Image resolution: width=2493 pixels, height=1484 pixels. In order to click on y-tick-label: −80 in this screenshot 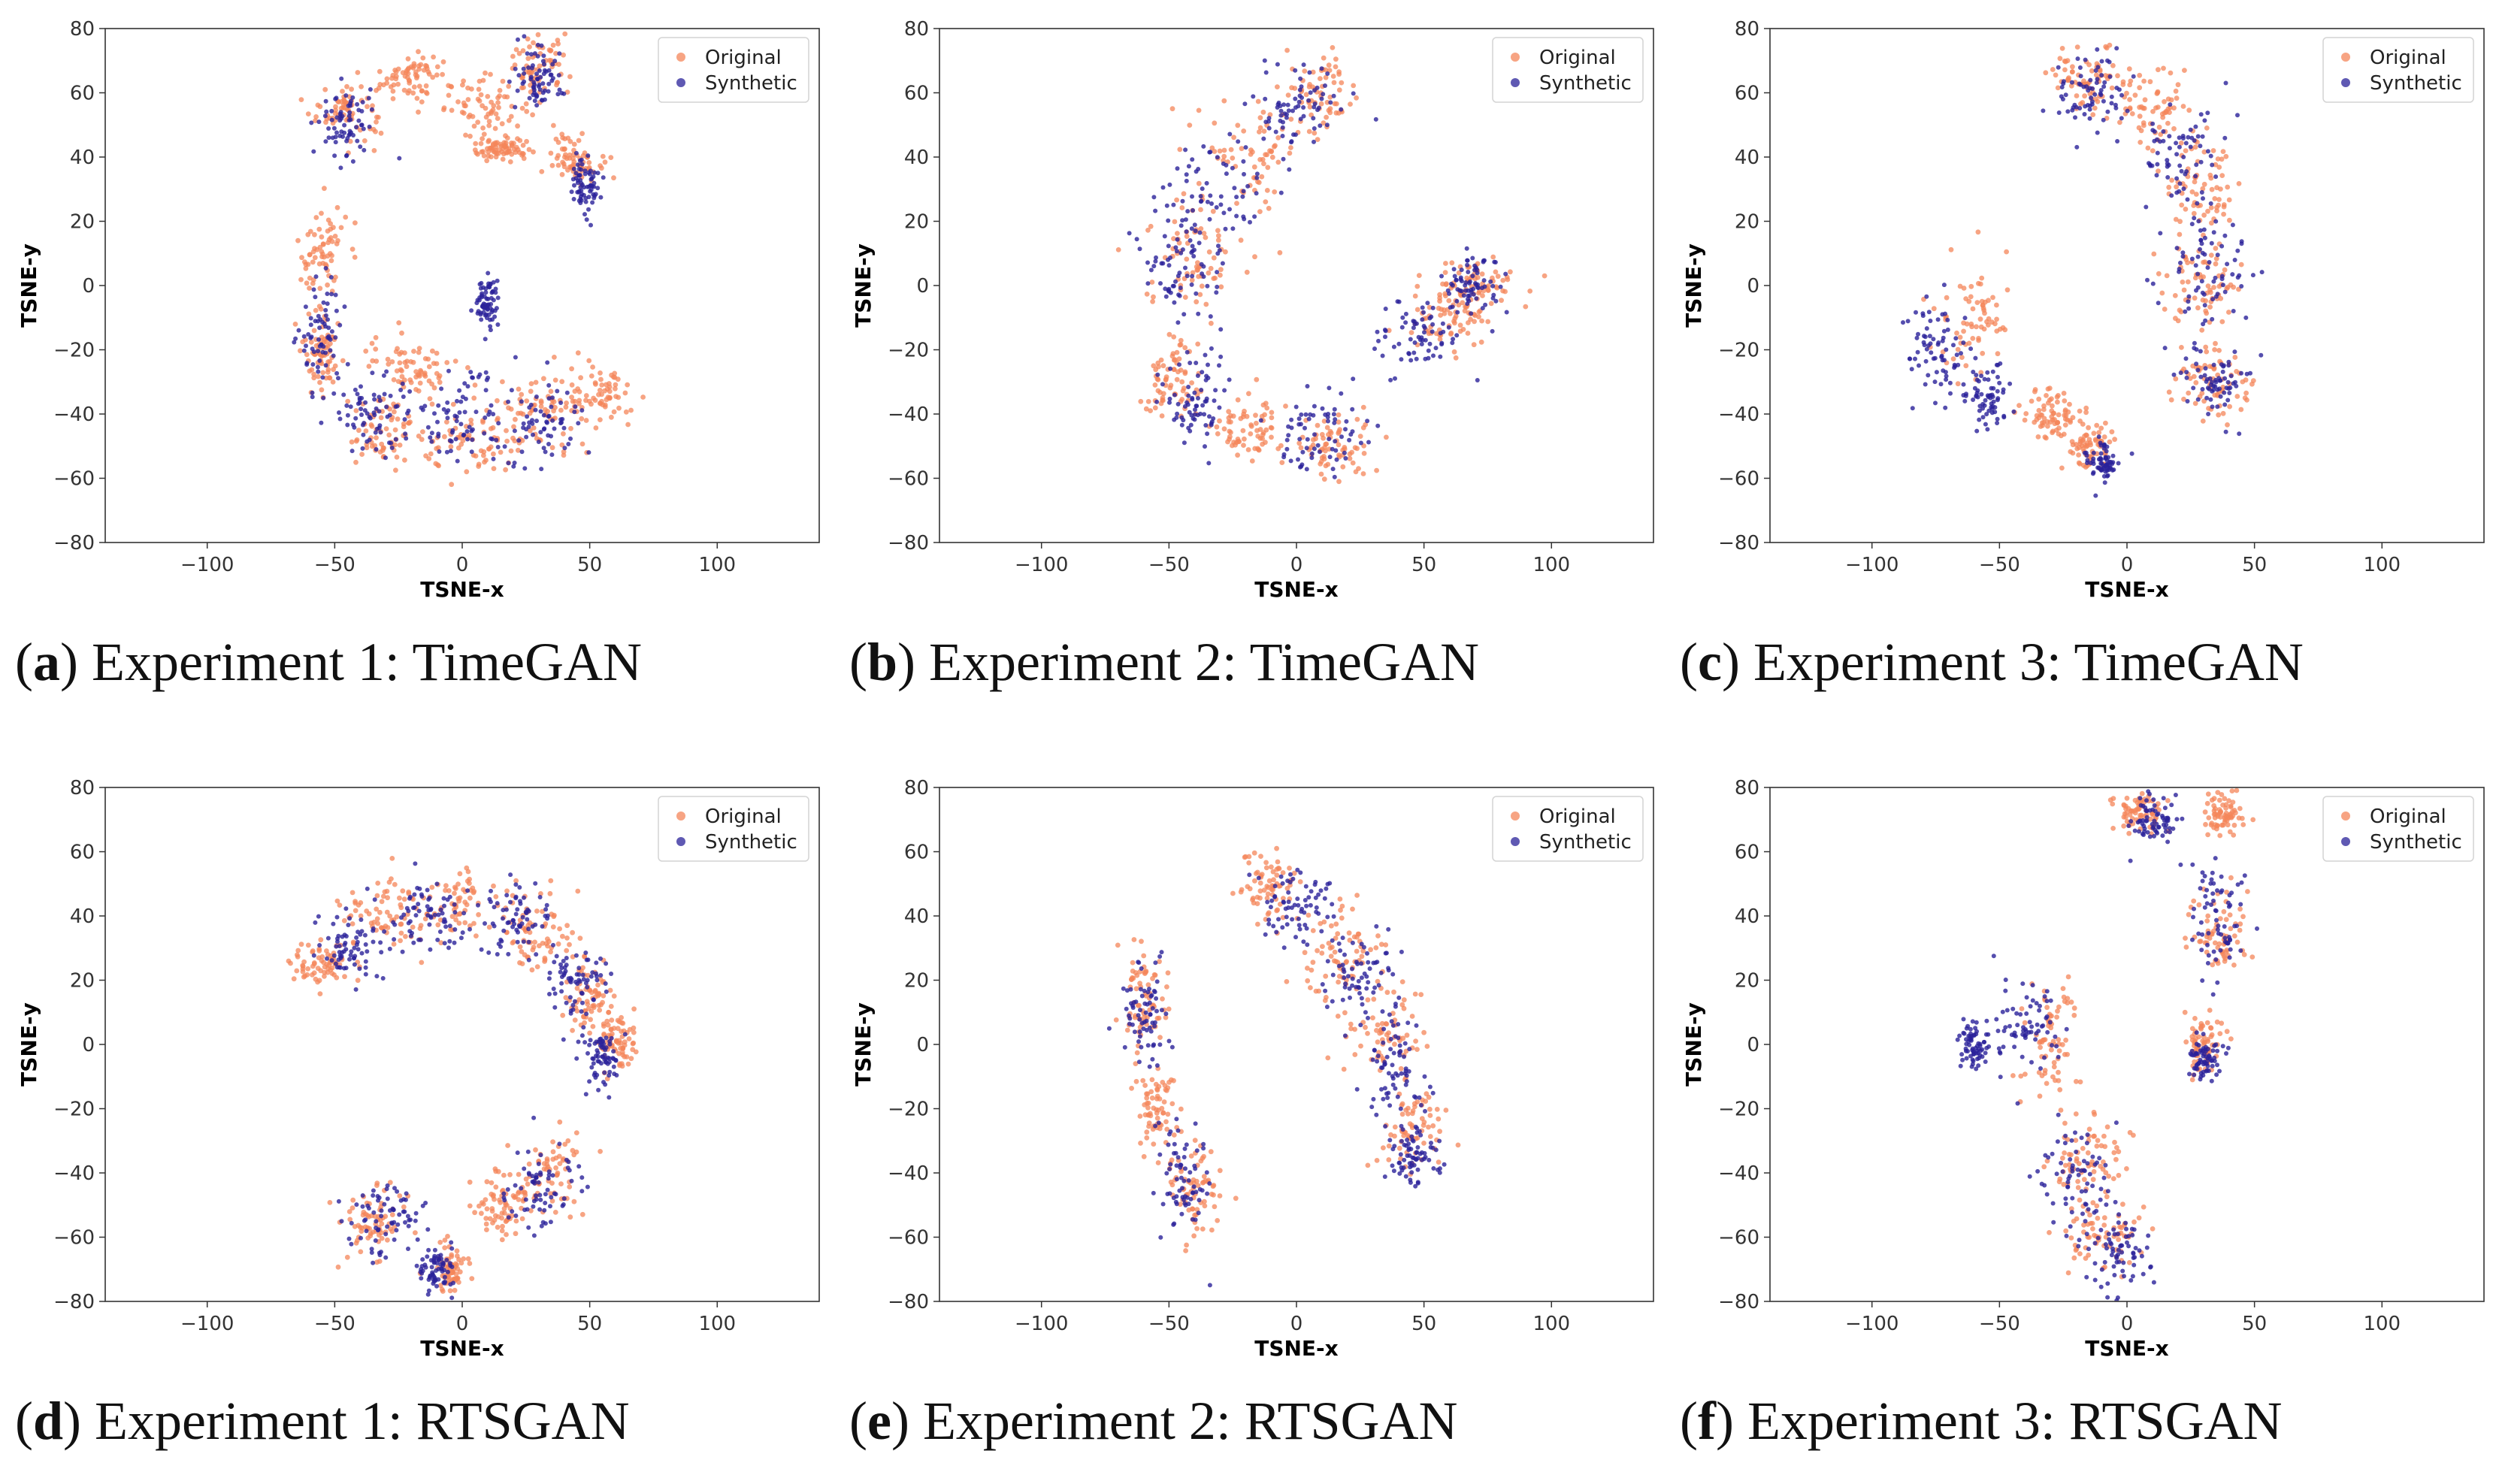, I will do `click(74, 1302)`.